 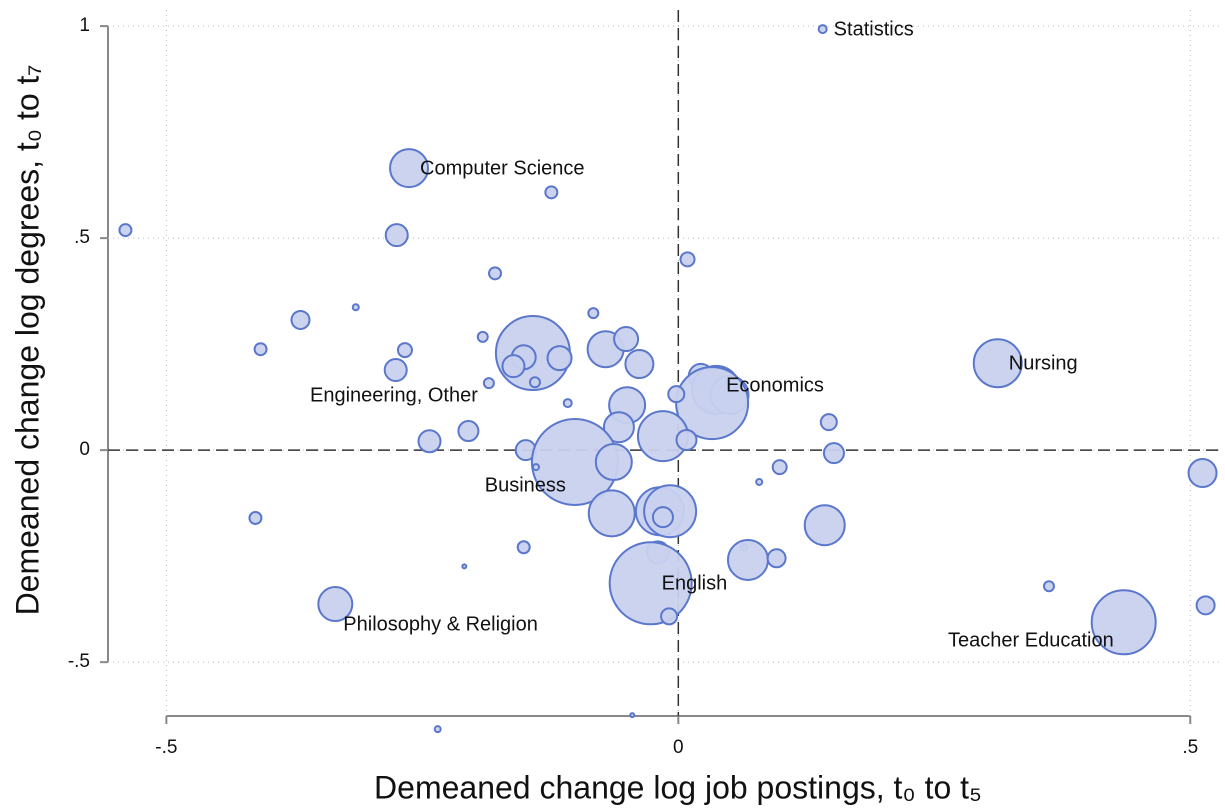 What do you see at coordinates (525, 485) in the screenshot?
I see `point-label: Business` at bounding box center [525, 485].